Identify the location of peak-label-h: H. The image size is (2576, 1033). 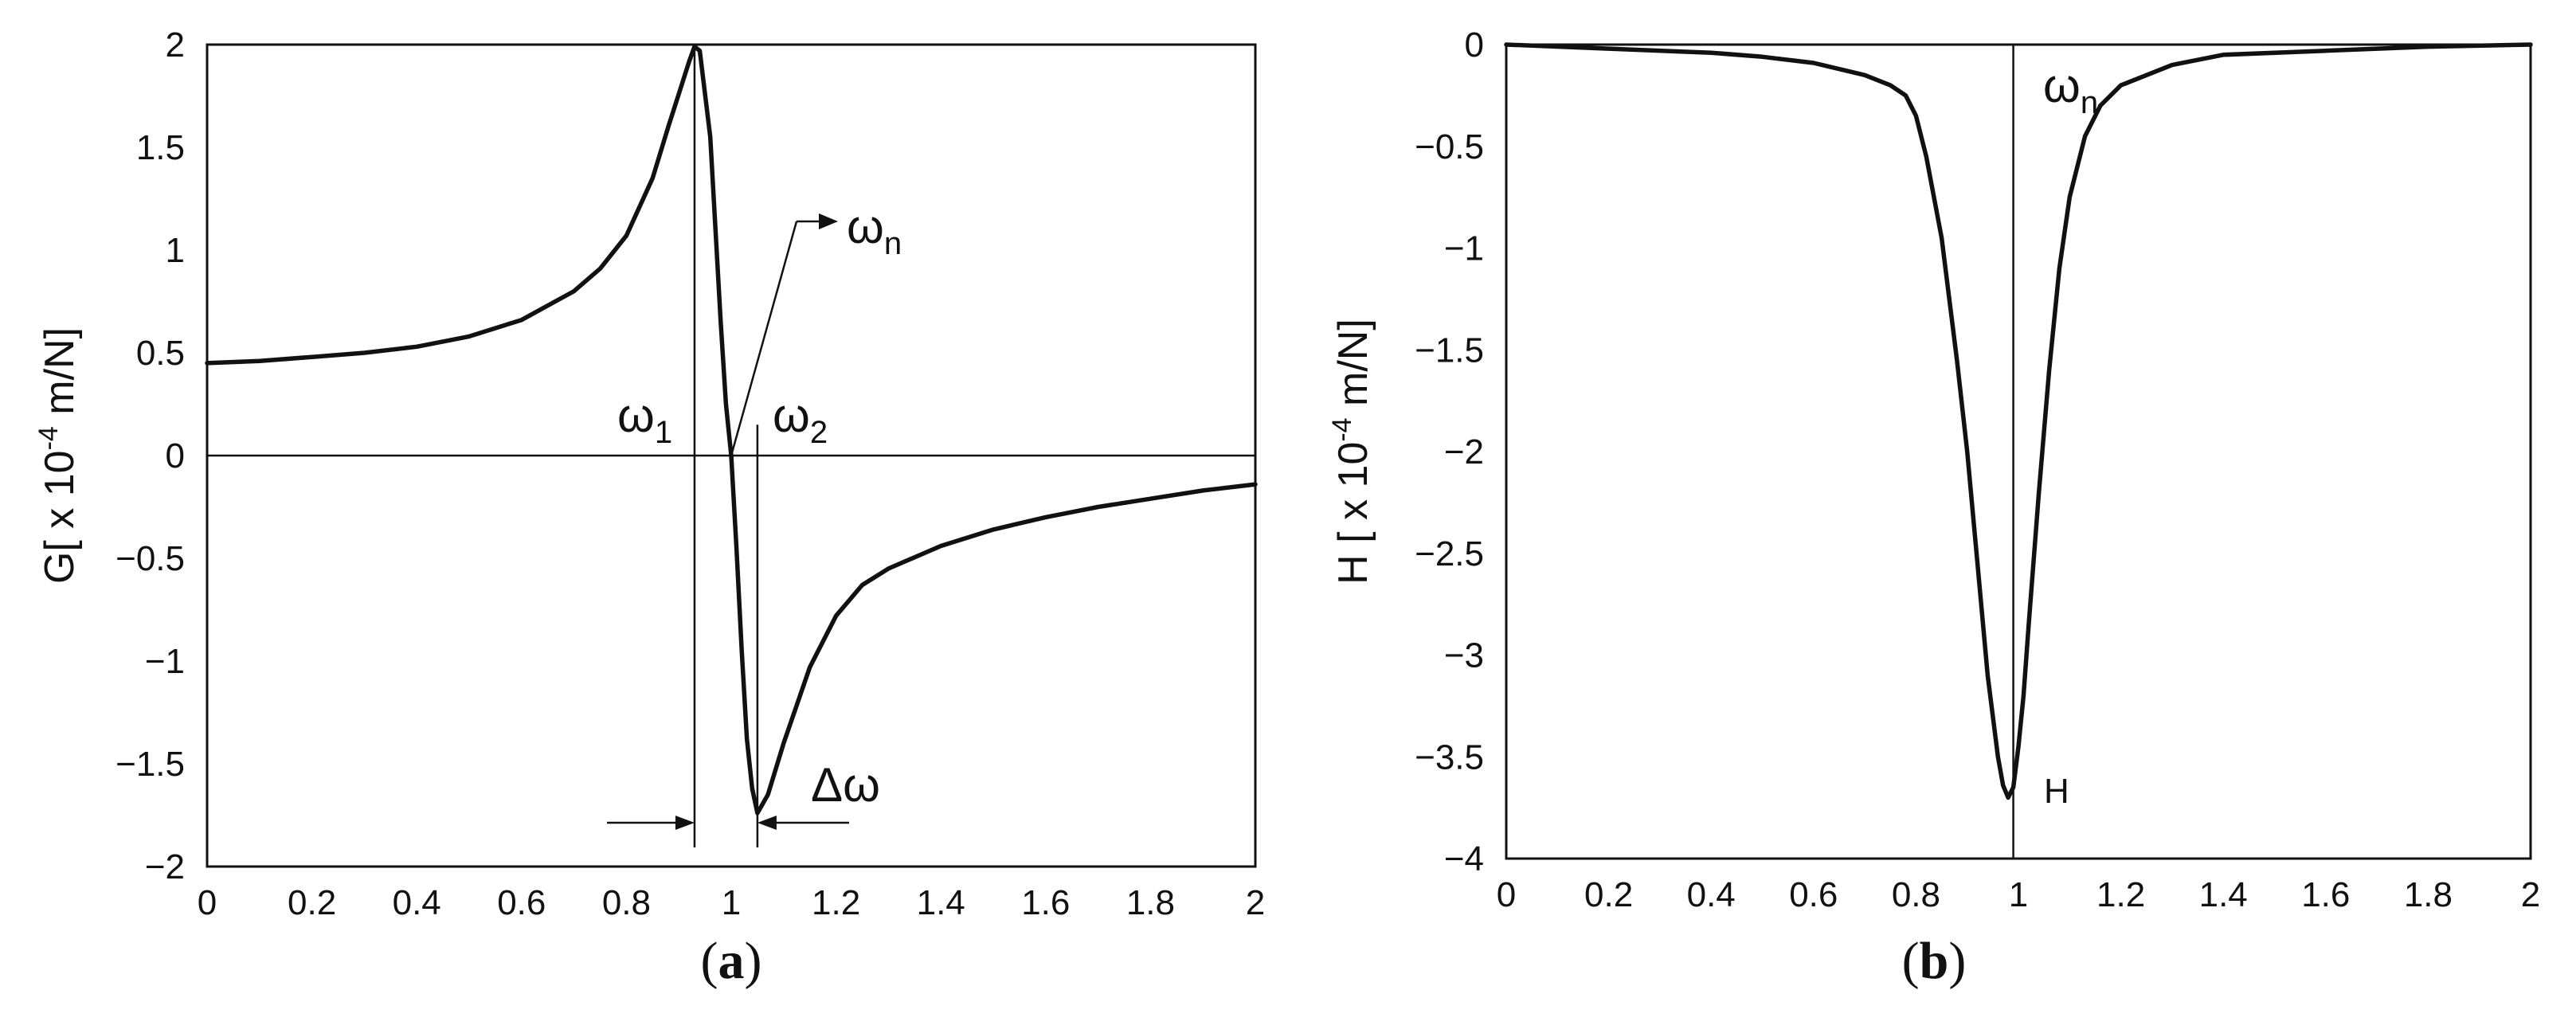
(2056, 791).